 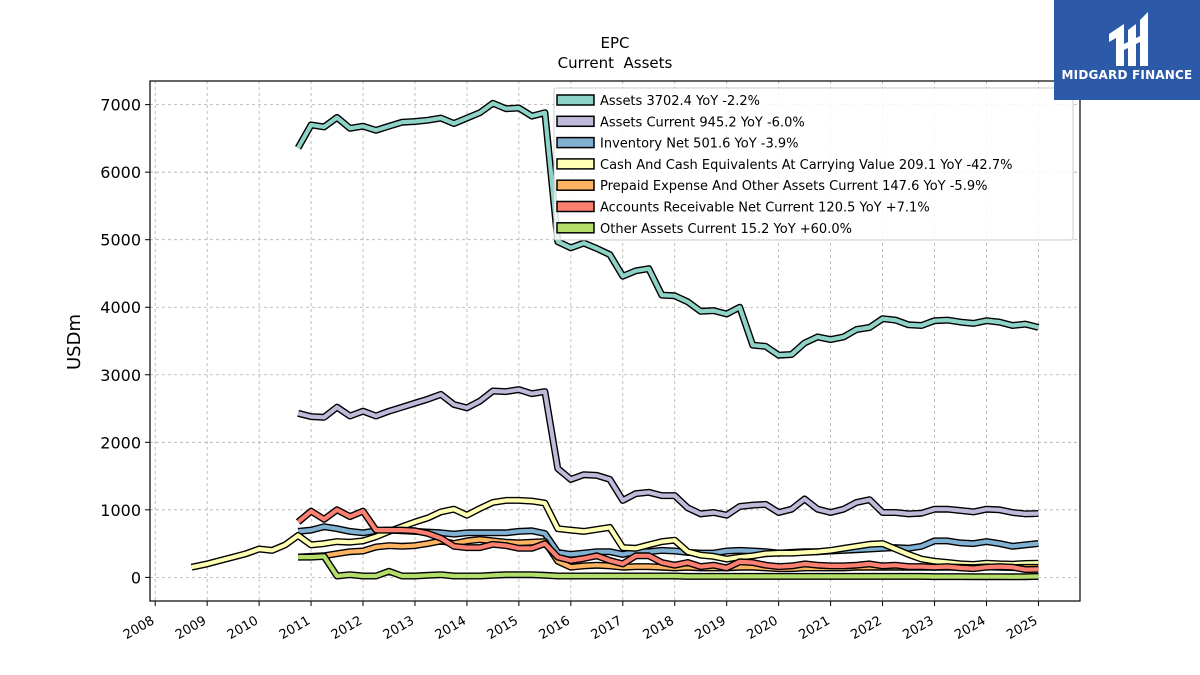 I want to click on x-tick-label: 2014, so click(x=451, y=628).